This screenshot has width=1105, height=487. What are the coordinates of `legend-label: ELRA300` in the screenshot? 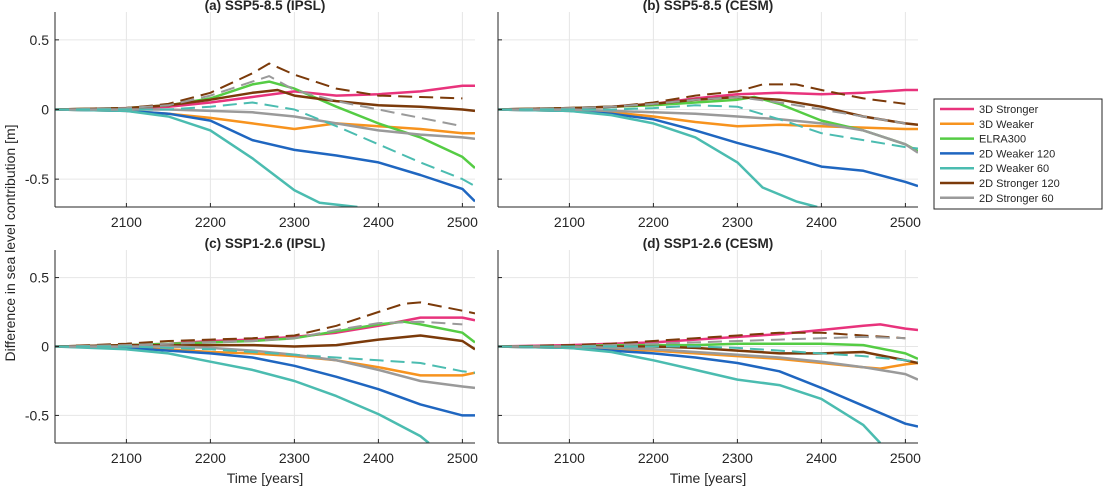 It's located at (1002, 140).